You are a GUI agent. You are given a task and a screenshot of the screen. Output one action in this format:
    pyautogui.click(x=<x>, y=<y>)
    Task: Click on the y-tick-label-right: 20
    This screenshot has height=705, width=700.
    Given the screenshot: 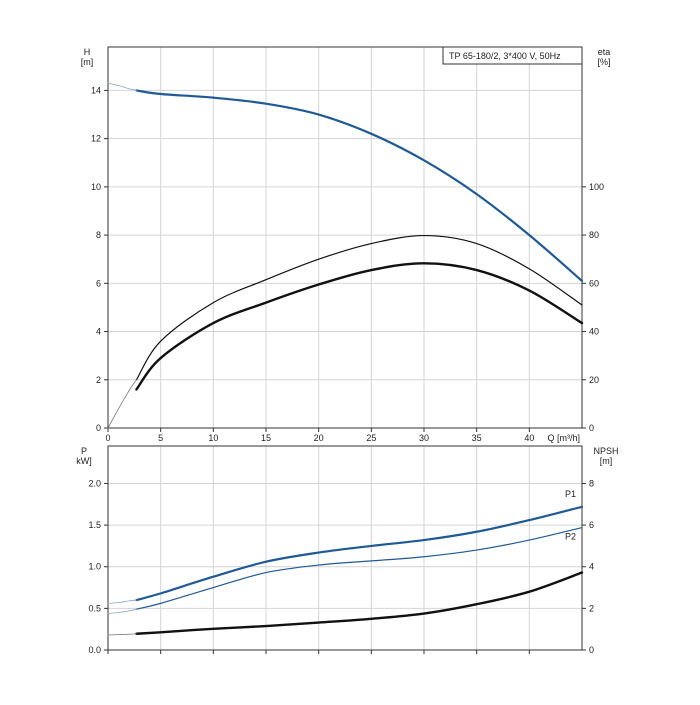 What is the action you would take?
    pyautogui.click(x=594, y=380)
    